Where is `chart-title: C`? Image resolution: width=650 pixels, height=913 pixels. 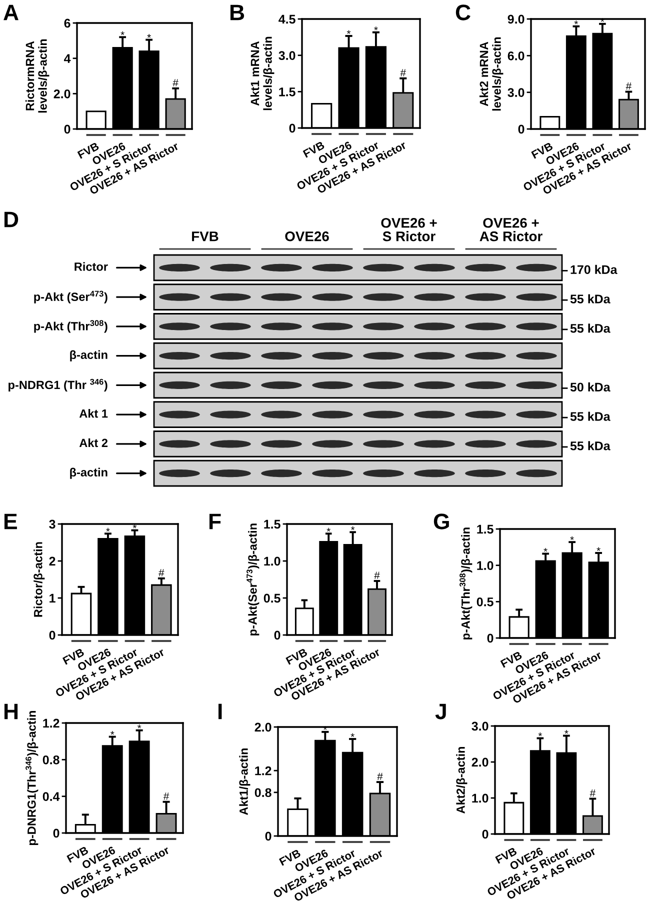 chart-title: C is located at coordinates (463, 12).